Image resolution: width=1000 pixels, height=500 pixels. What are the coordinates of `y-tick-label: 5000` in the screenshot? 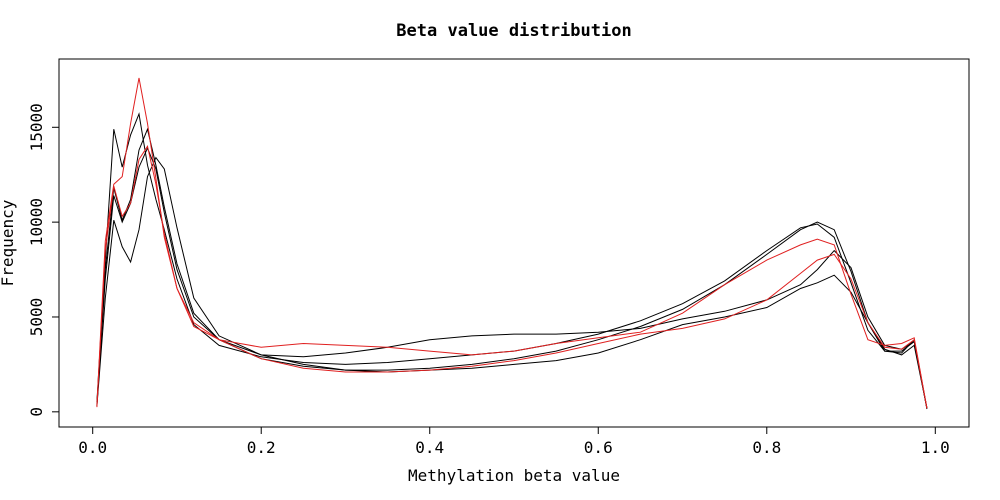 It's located at (36, 317).